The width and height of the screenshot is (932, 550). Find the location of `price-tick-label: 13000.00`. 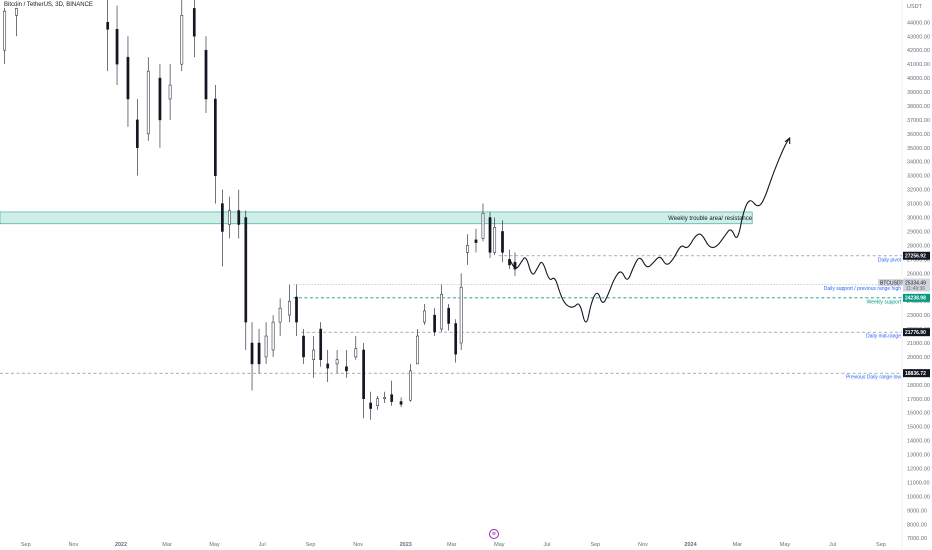

price-tick-label: 13000.00 is located at coordinates (918, 456).